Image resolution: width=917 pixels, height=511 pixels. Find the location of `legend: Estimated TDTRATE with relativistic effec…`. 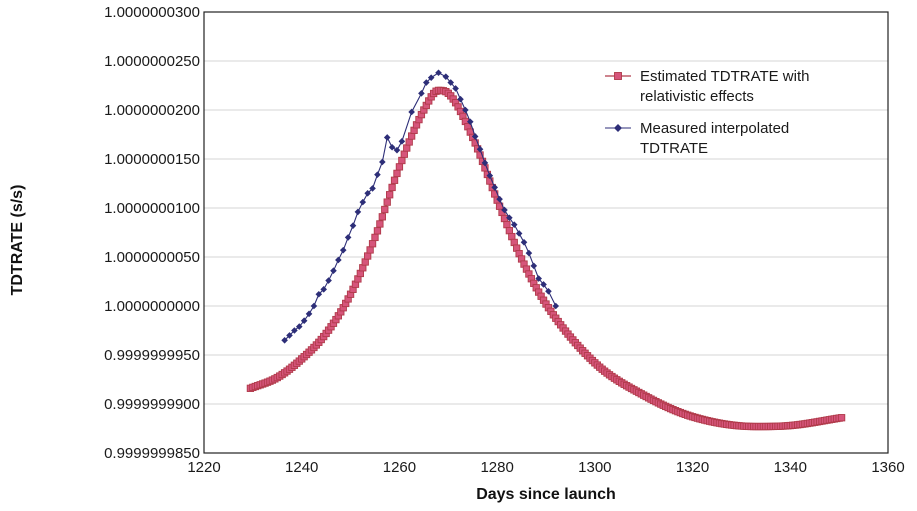

legend: Estimated TDTRATE with relativistic effec… is located at coordinates (707, 112).